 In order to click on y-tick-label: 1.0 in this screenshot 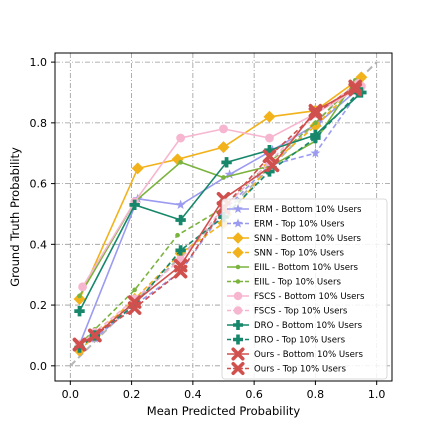, I will do `click(39, 62)`.